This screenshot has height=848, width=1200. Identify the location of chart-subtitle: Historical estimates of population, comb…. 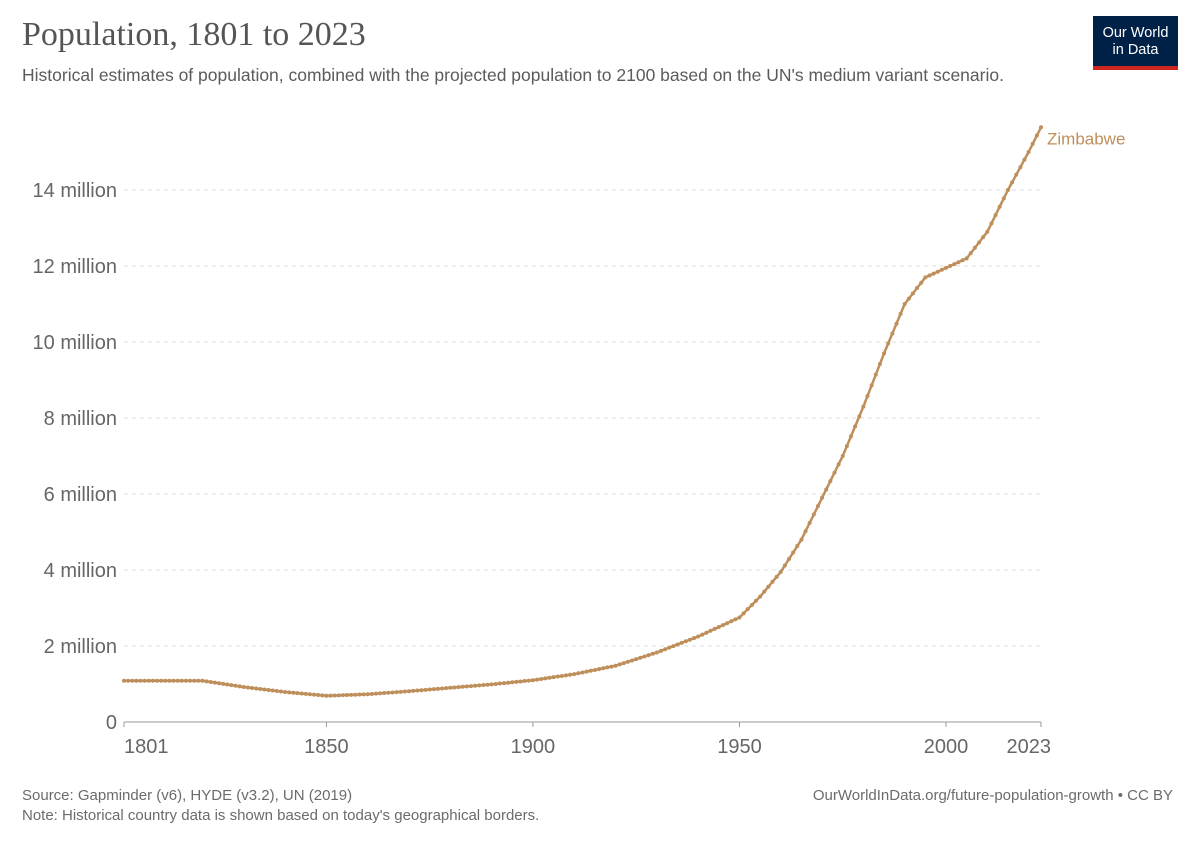
(513, 75).